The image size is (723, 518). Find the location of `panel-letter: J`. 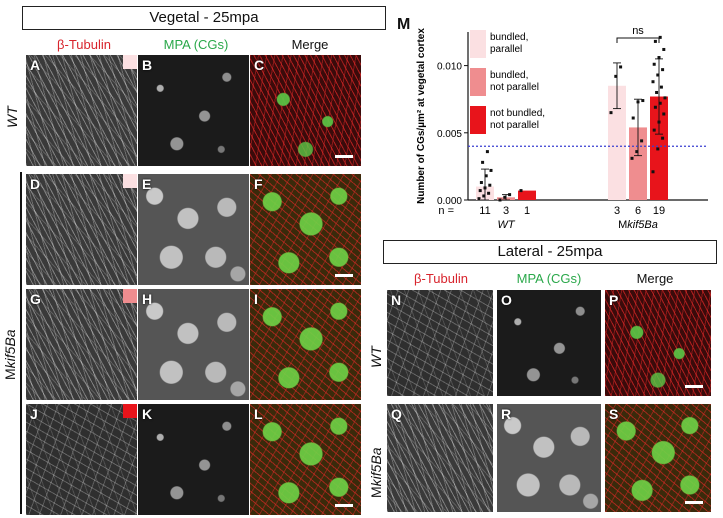

panel-letter: J is located at coordinates (34, 414).